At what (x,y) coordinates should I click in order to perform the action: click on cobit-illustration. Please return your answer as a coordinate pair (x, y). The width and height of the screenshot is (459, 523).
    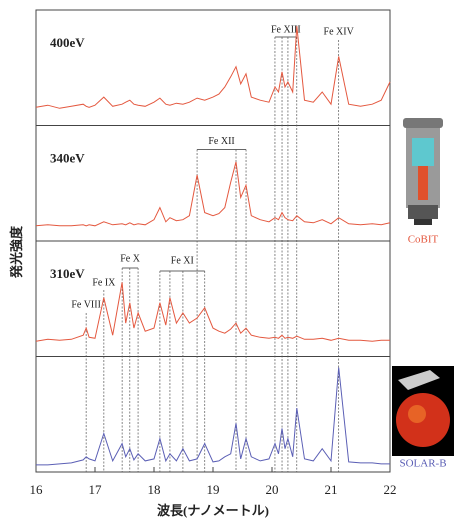
    Looking at the image, I should click on (423, 171).